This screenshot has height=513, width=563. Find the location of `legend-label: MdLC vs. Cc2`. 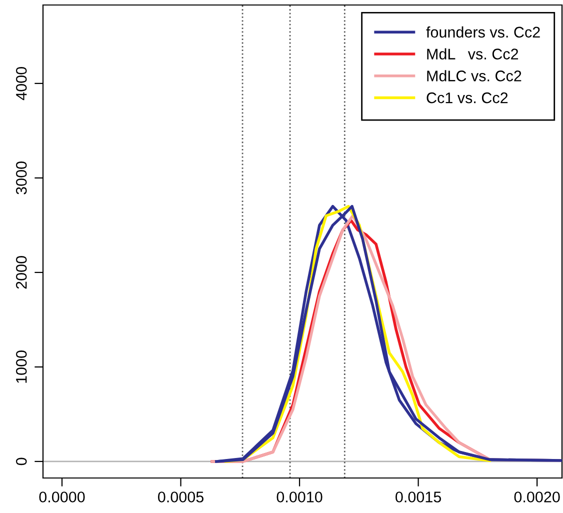

legend-label: MdLC vs. Cc2 is located at coordinates (474, 76).